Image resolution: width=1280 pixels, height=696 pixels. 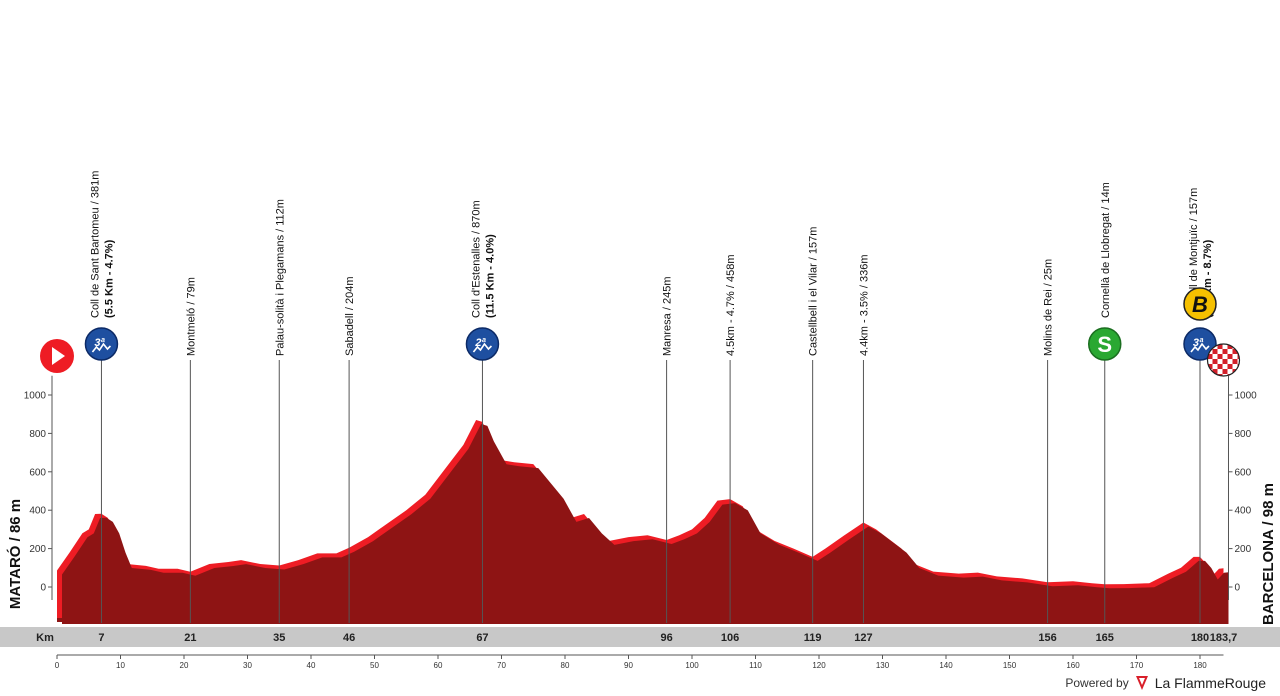 I want to click on y-tick-label-left: 800, so click(x=37, y=434).